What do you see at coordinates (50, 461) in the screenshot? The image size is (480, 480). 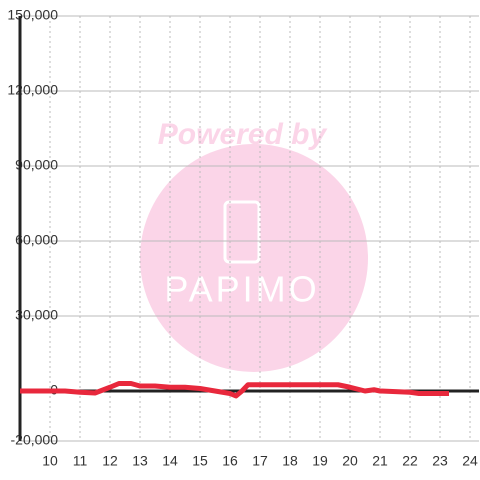 I see `x-tick-label: 10` at bounding box center [50, 461].